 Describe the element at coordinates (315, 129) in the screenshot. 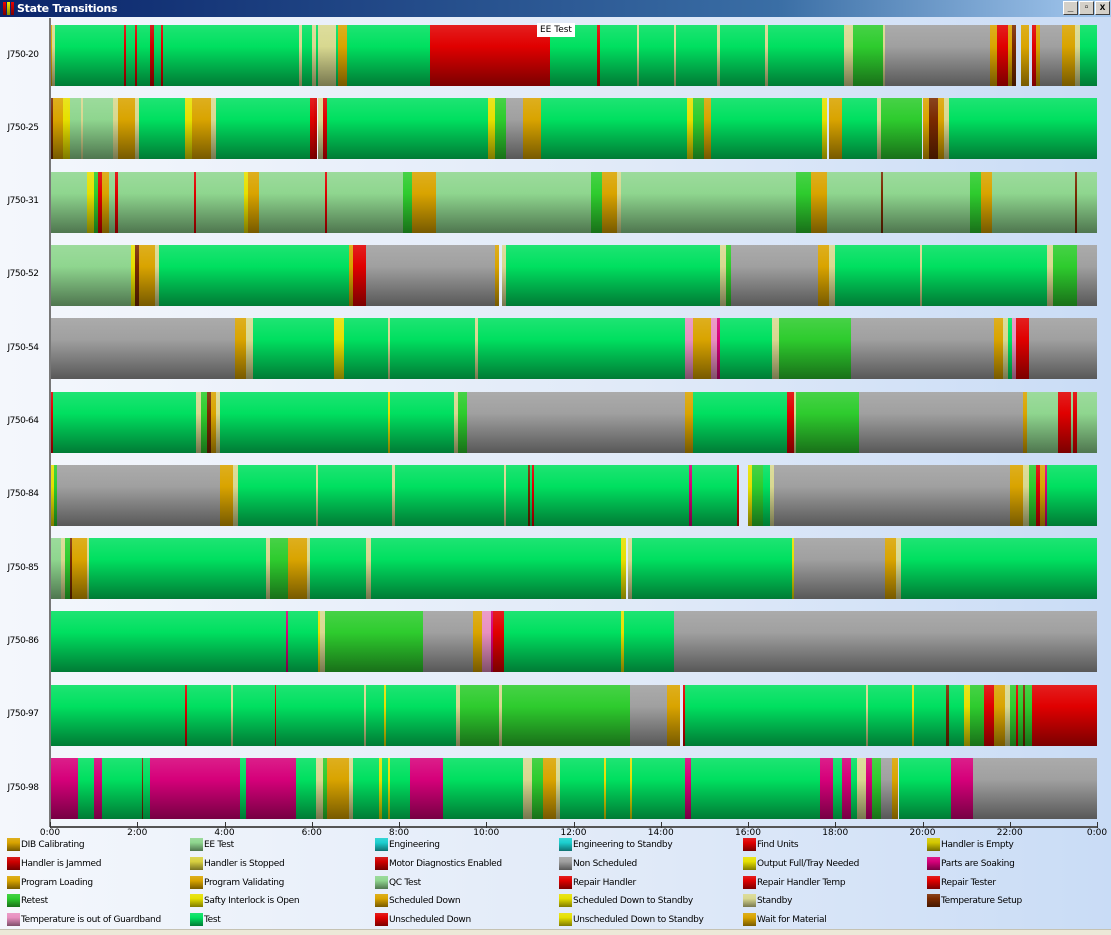

I see `segment-handler-is-jammed` at that location.